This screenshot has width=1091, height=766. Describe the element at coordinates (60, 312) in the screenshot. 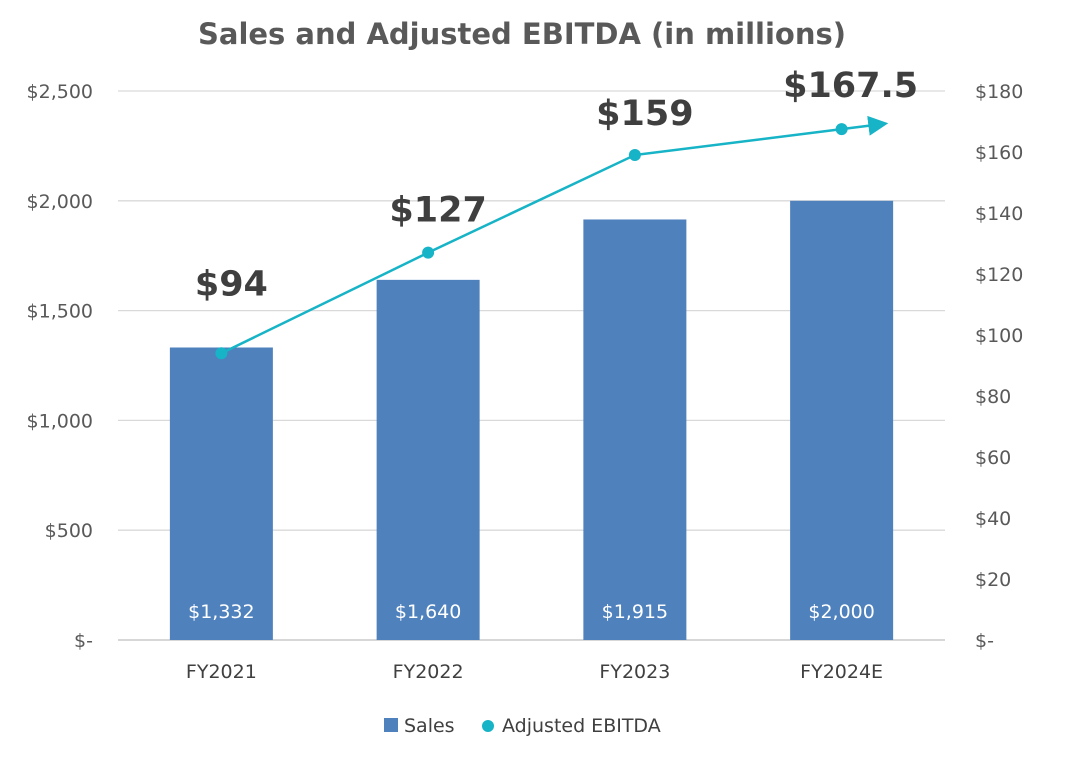

I see `left-tick-label: $1,500` at that location.